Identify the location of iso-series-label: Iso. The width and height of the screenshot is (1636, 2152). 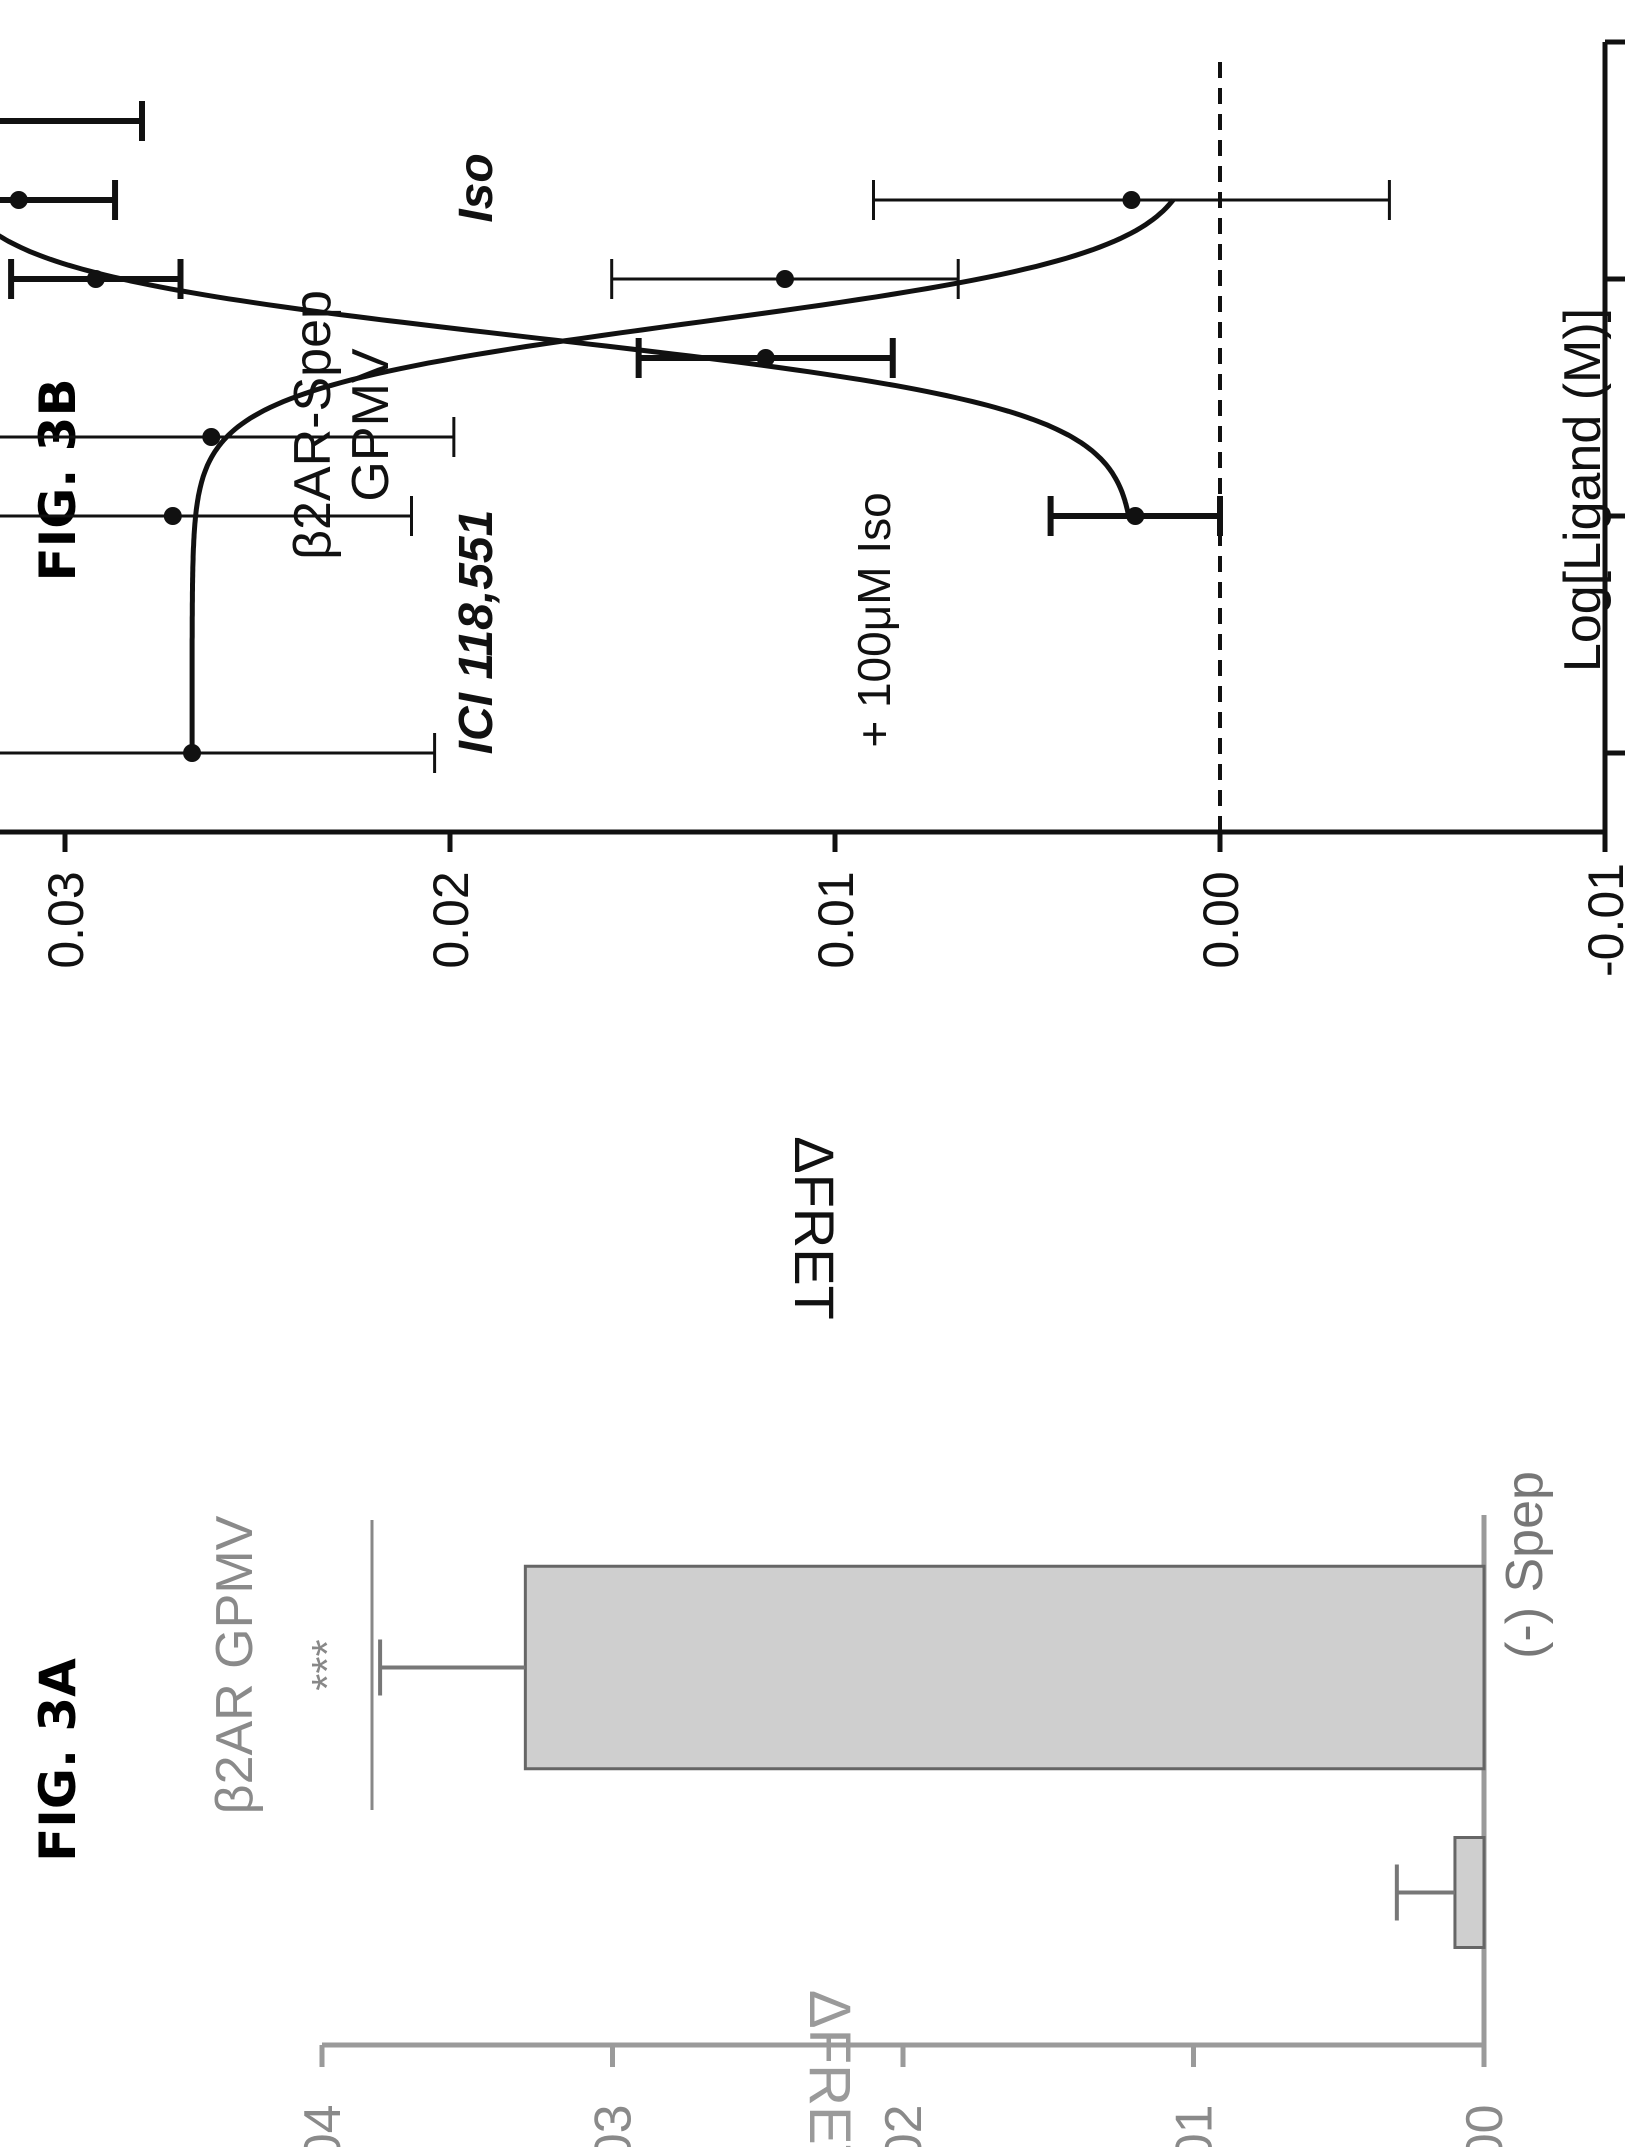
(476, 187).